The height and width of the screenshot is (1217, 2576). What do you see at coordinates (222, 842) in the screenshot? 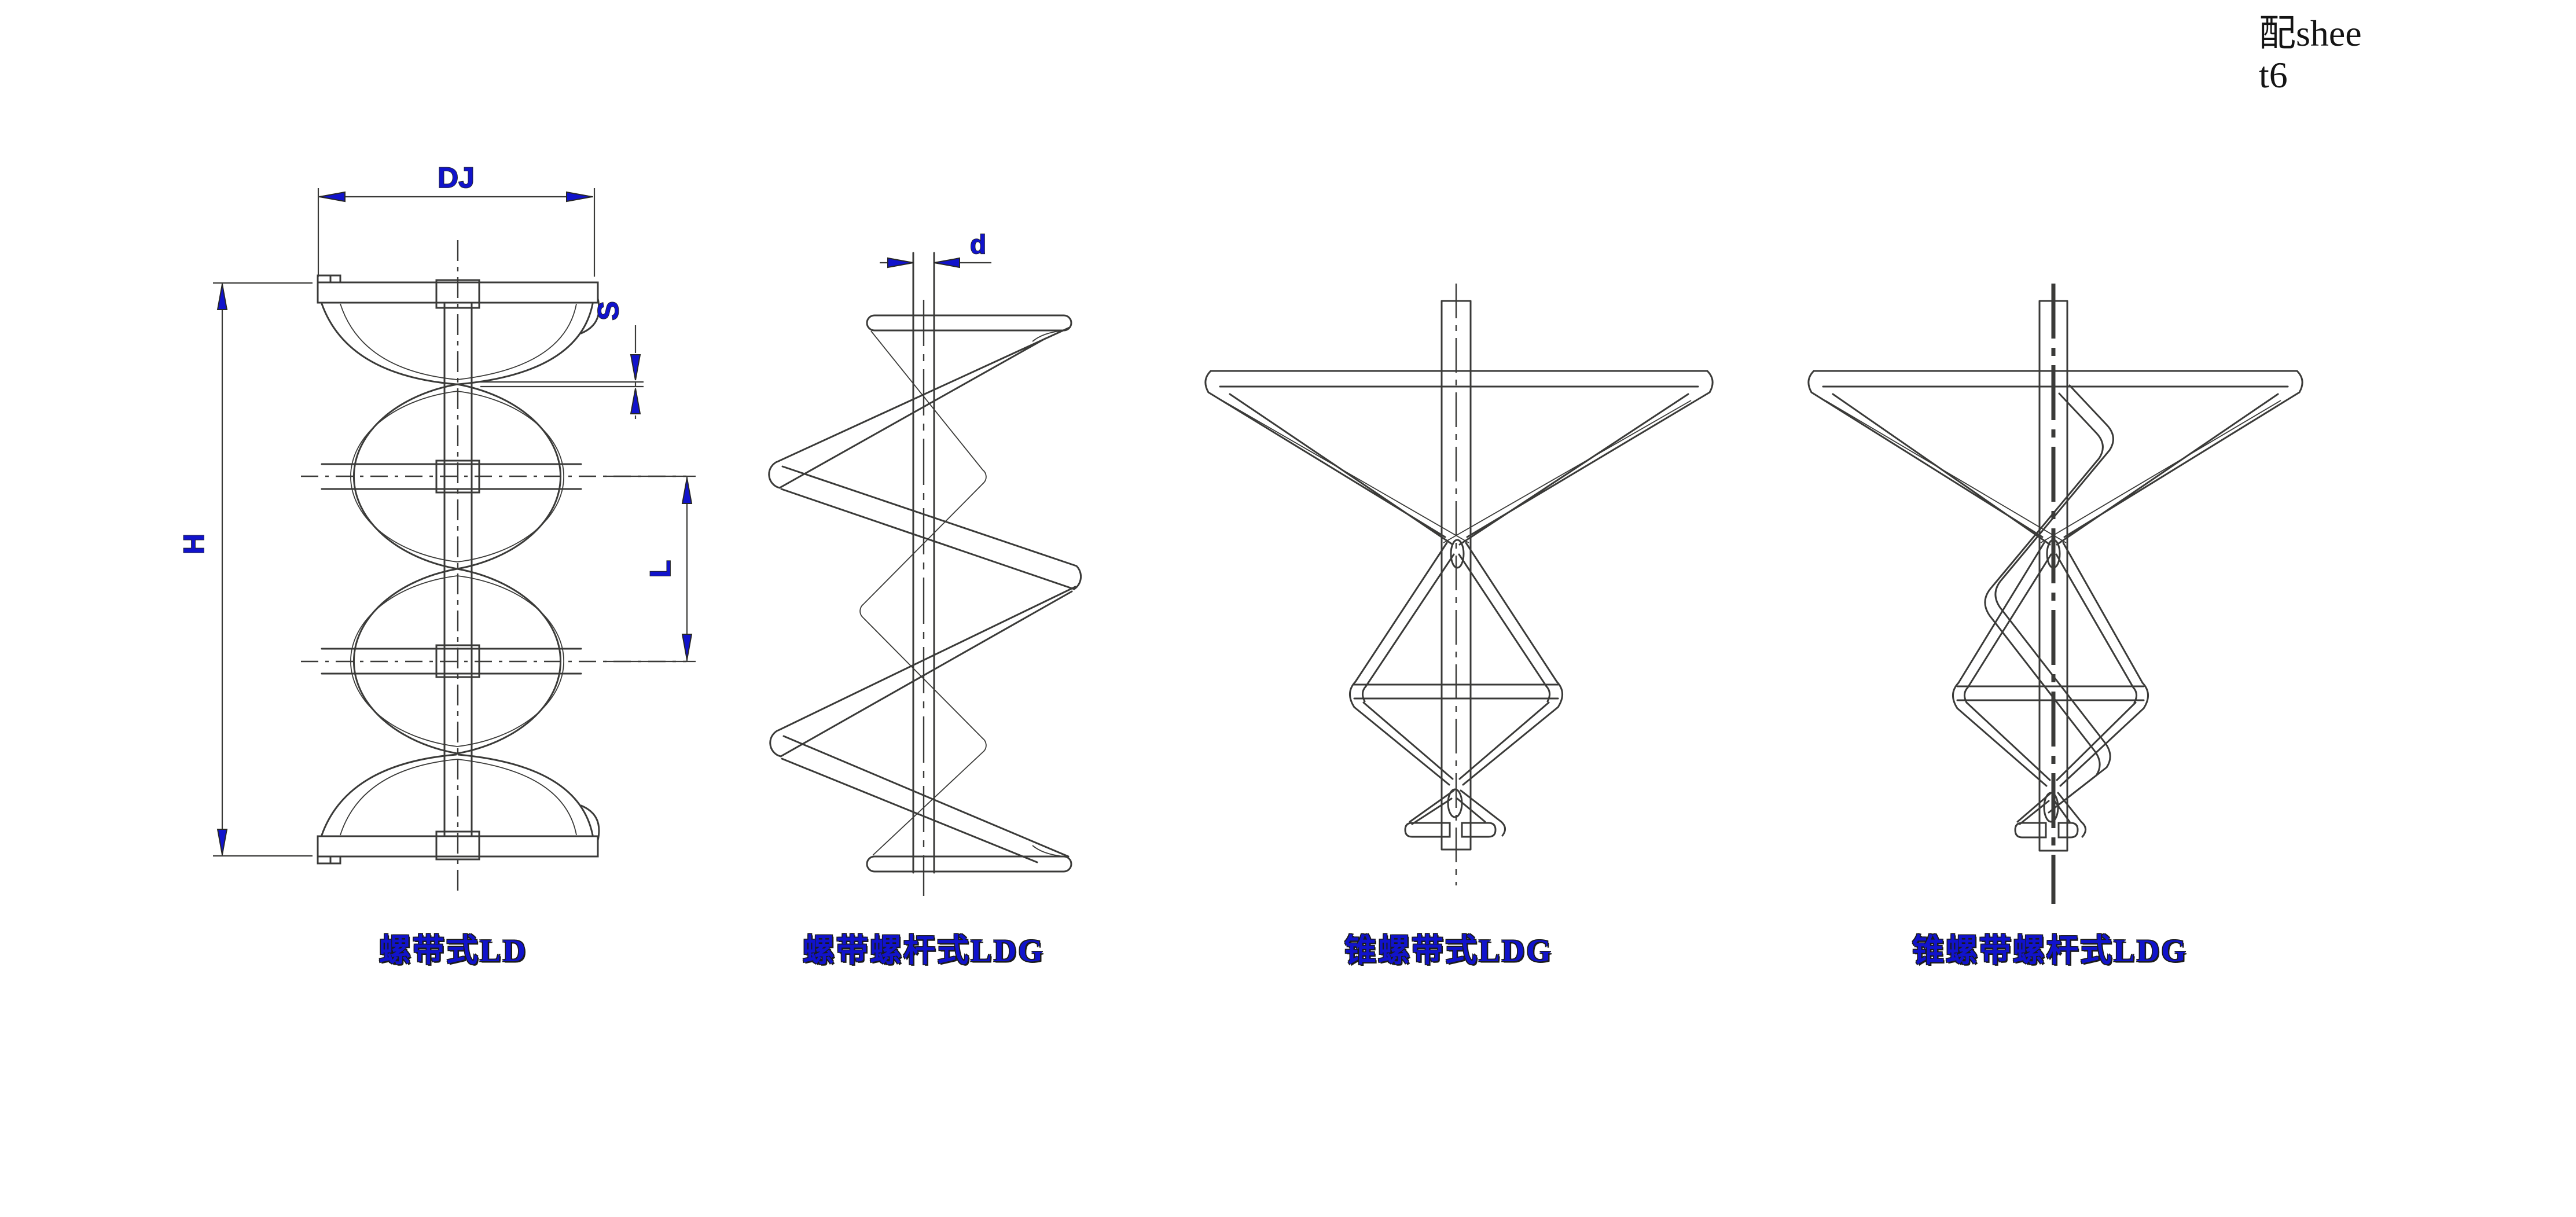
I see `h-arrow-bottom` at bounding box center [222, 842].